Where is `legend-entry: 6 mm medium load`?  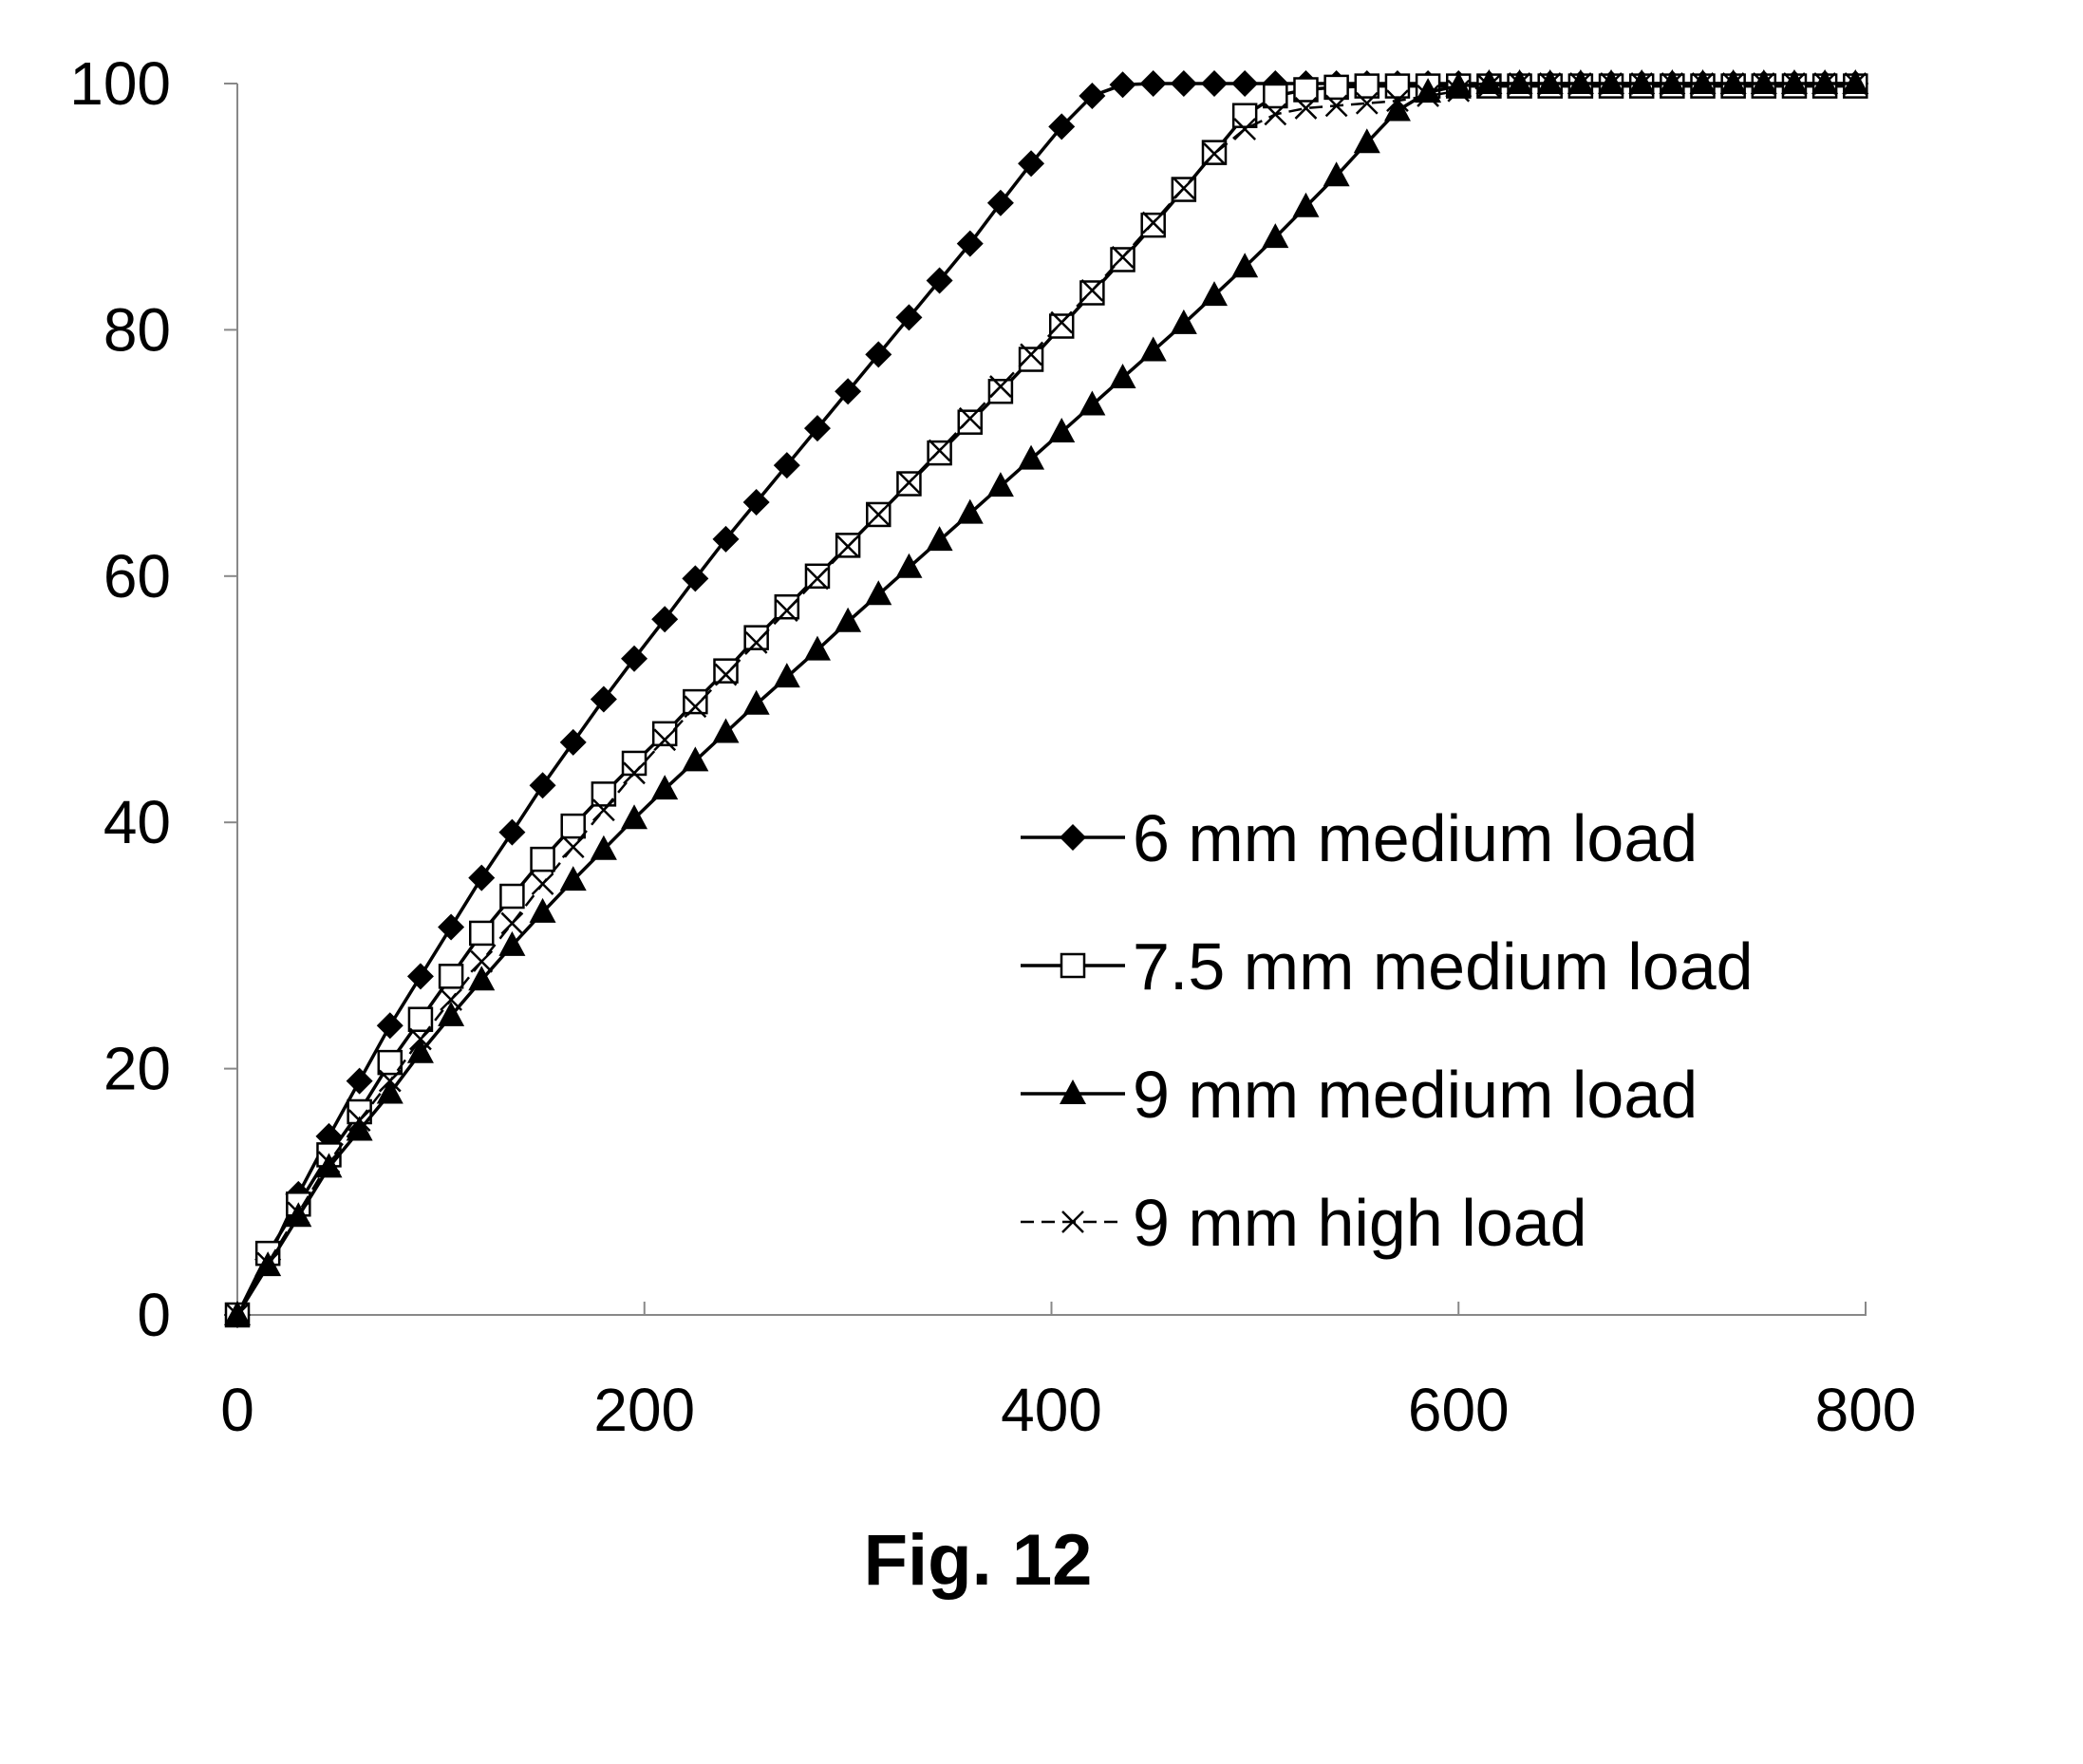
legend-entry: 6 mm medium load is located at coordinates (1359, 838).